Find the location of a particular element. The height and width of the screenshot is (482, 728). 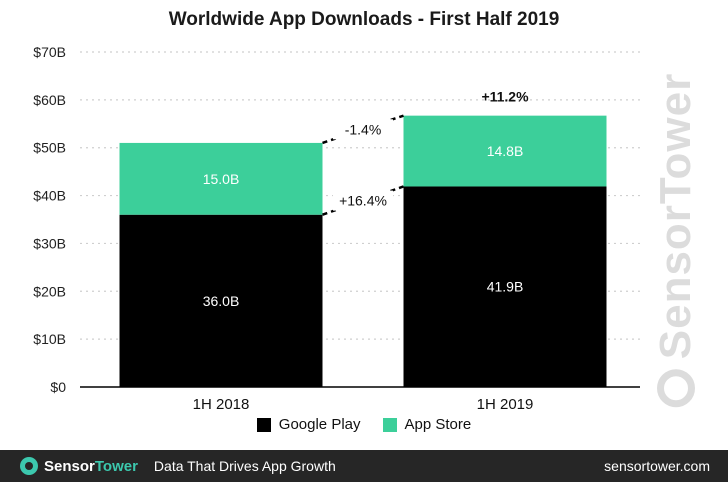

bar-value-label: 36.0B is located at coordinates (221, 301).